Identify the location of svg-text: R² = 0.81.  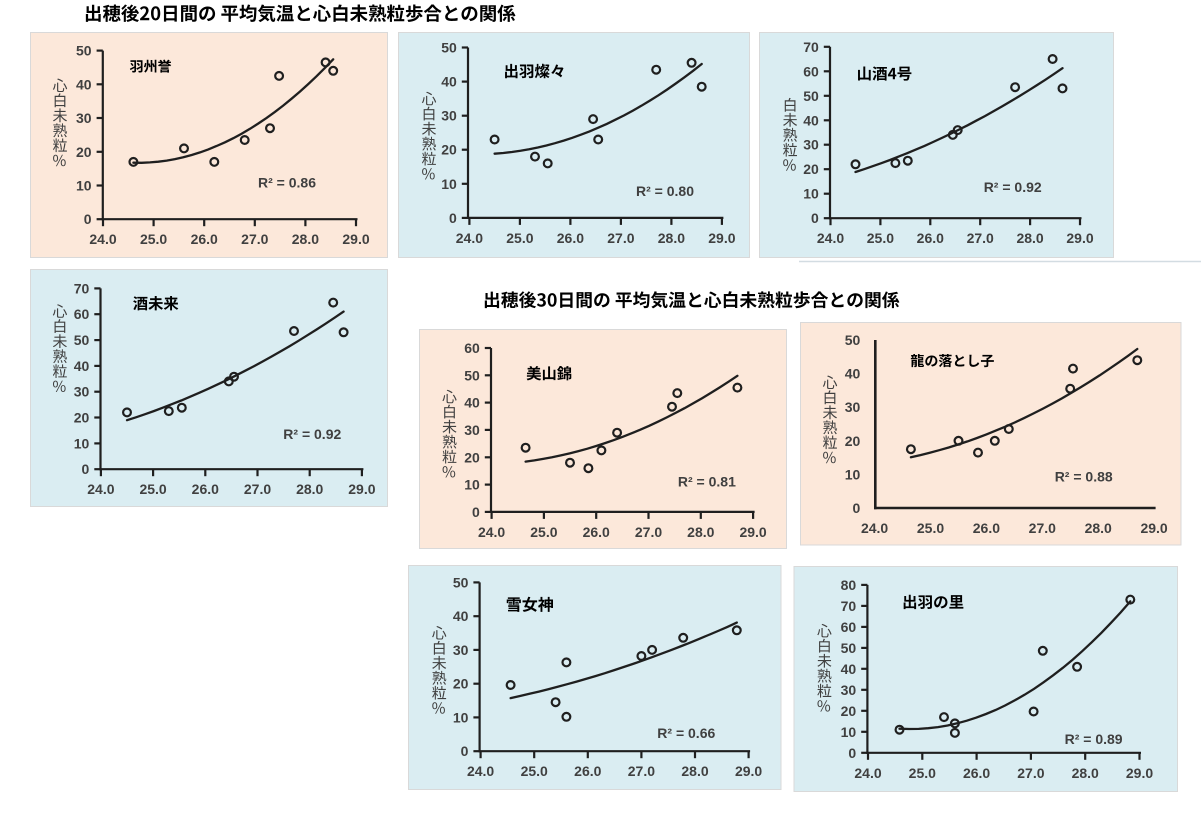
(707, 482).